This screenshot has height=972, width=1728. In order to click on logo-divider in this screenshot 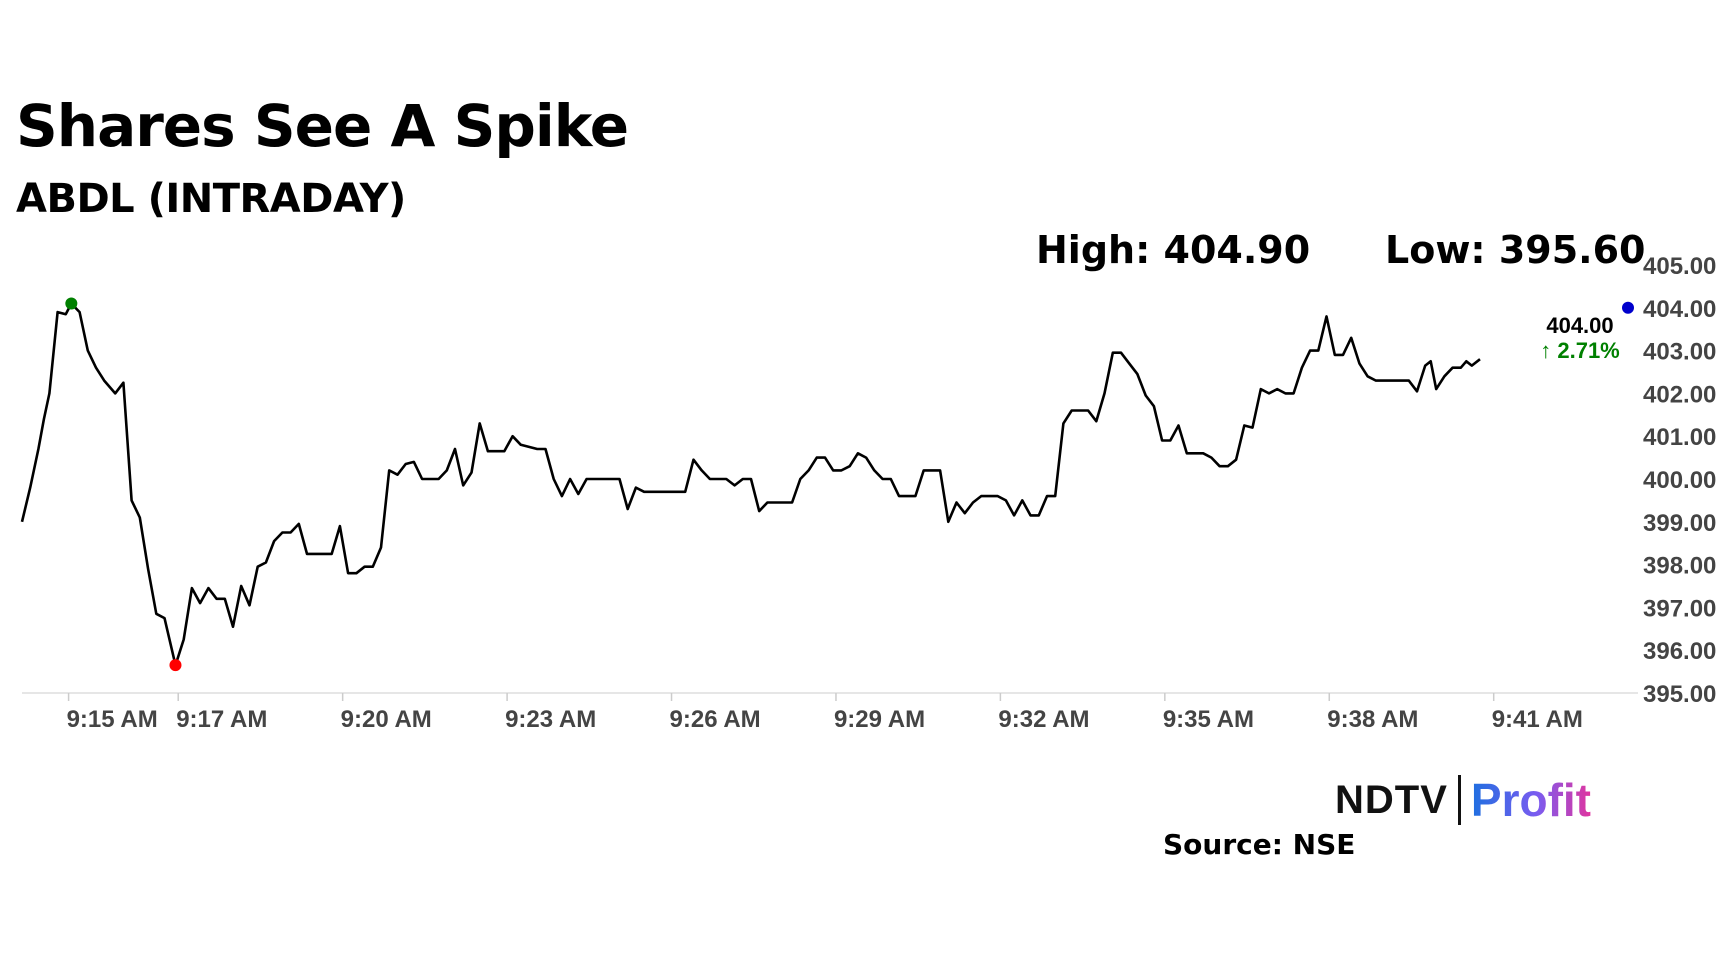, I will do `click(1459, 800)`.